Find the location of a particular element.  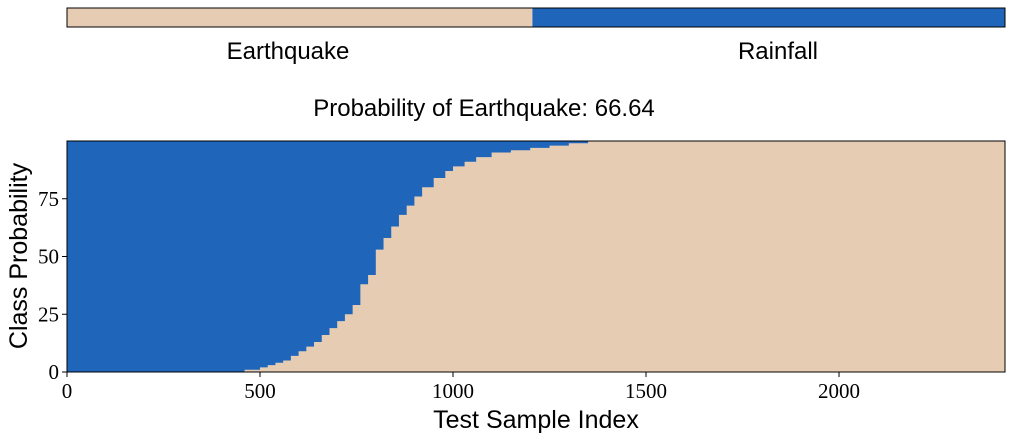

x-axis: 0 500 1000 1500 2000 is located at coordinates (461, 387).